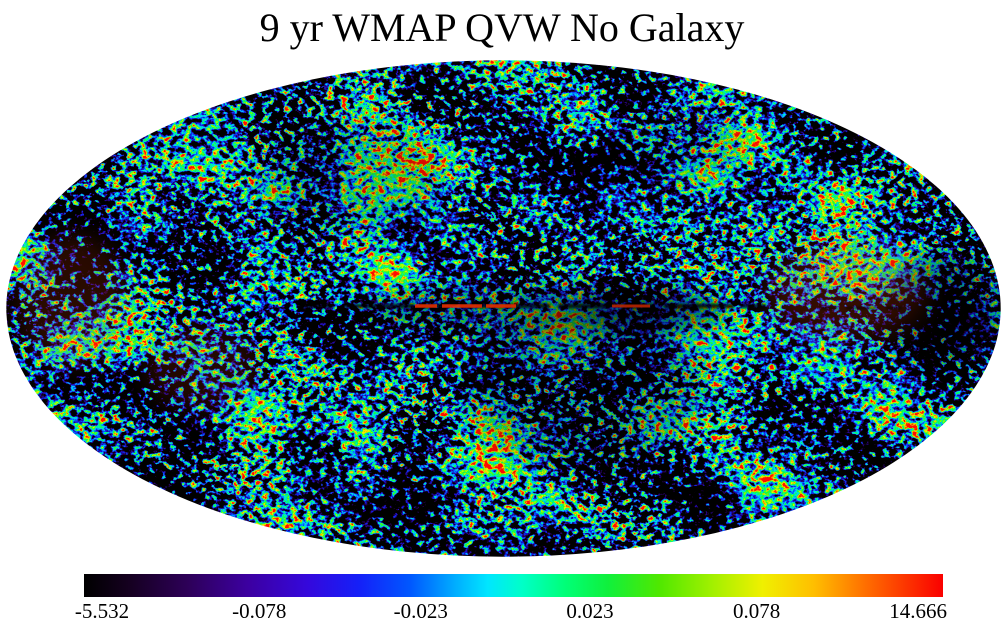 This screenshot has width=1004, height=628. I want to click on colorbar-tick: 0.078, so click(756, 611).